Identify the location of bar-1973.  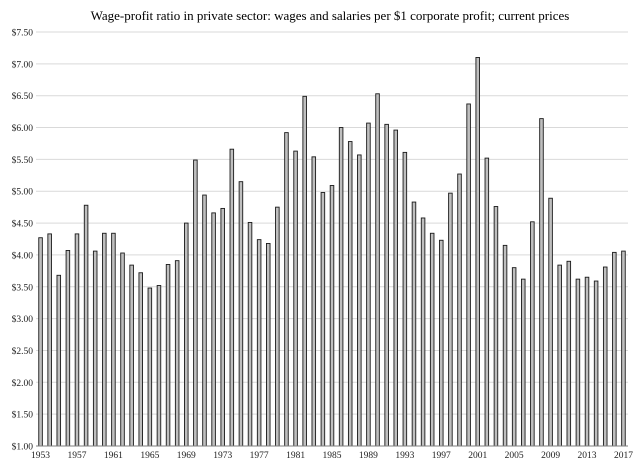
(222, 327).